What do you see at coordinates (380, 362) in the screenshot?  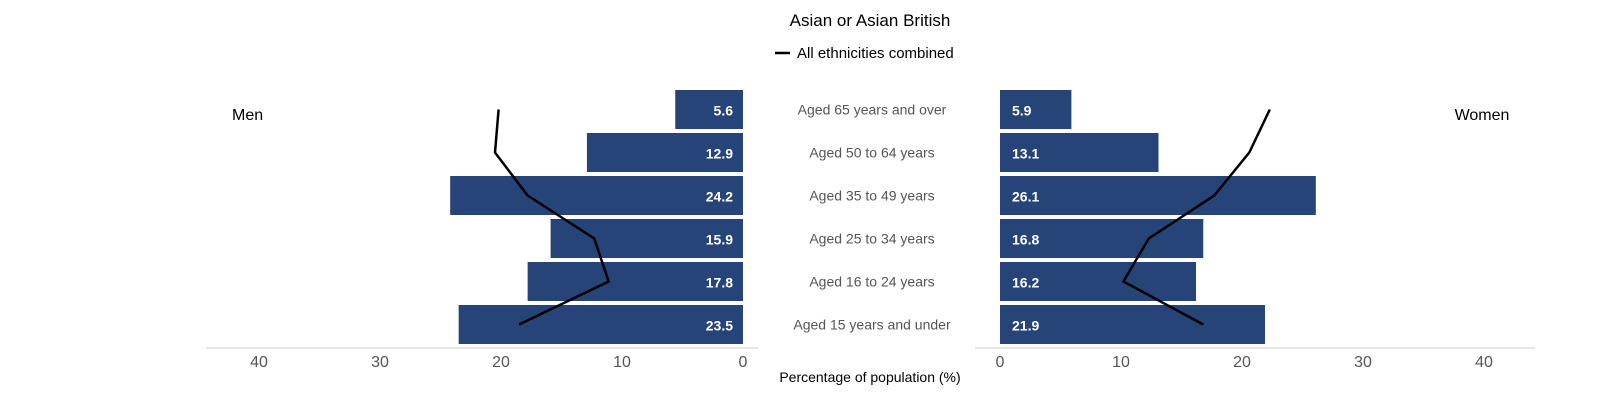 I see `tick-left-1: 30` at bounding box center [380, 362].